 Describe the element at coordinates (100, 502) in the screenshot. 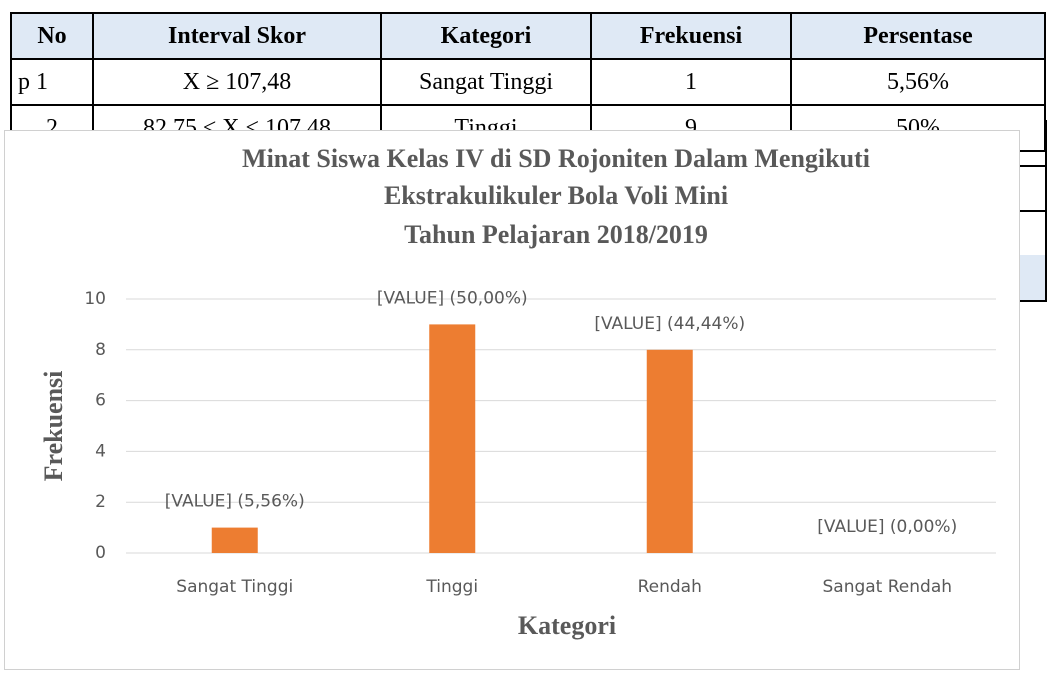

I see `y-tick-label: 2` at that location.